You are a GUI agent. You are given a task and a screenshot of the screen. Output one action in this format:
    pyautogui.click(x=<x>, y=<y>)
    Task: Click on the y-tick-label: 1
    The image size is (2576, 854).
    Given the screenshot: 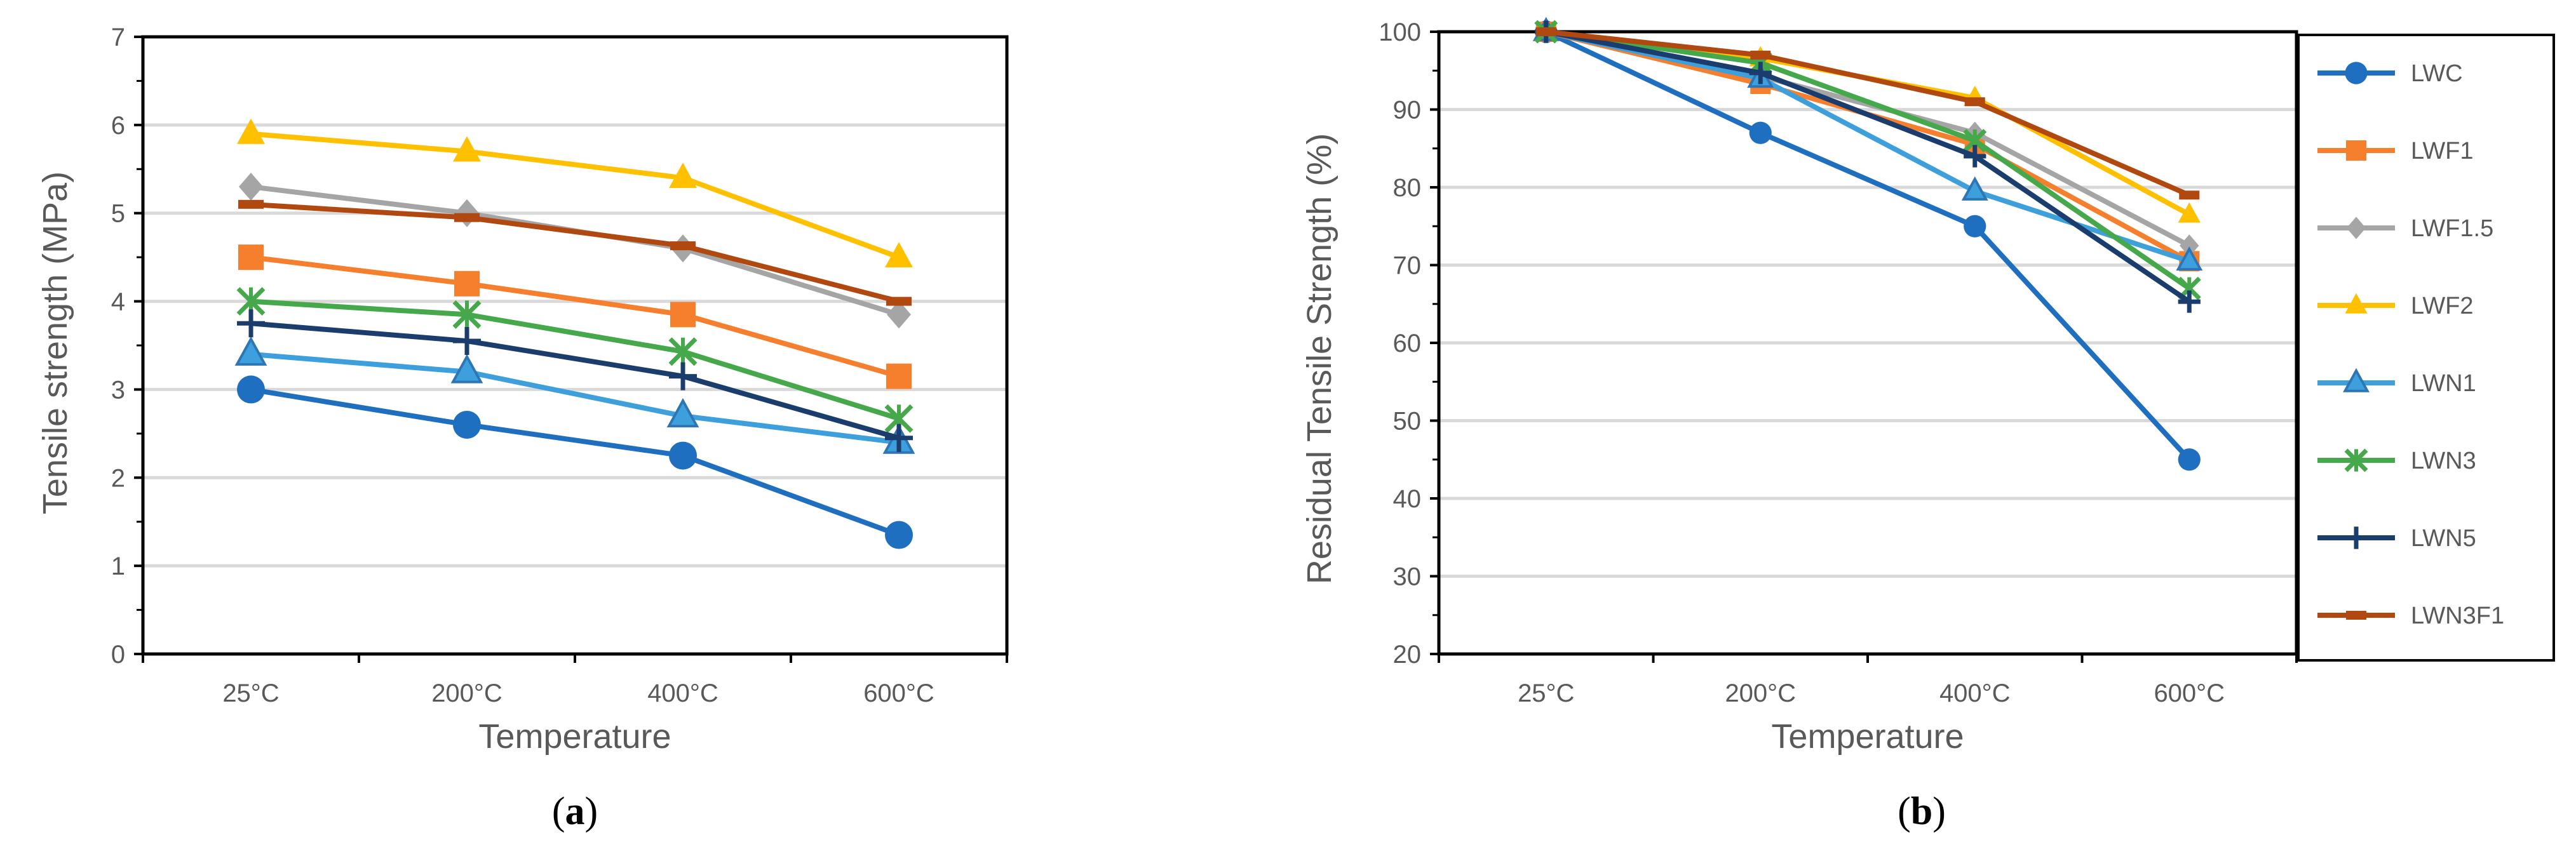 What is the action you would take?
    pyautogui.click(x=118, y=566)
    